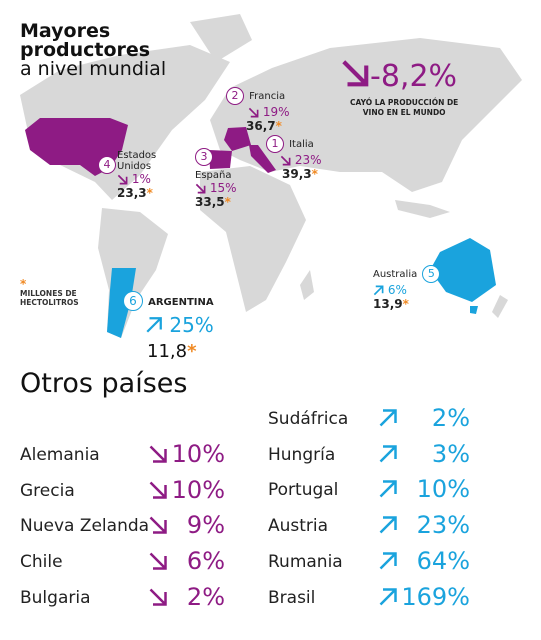  I want to click on volume: 23,3, so click(132, 193).